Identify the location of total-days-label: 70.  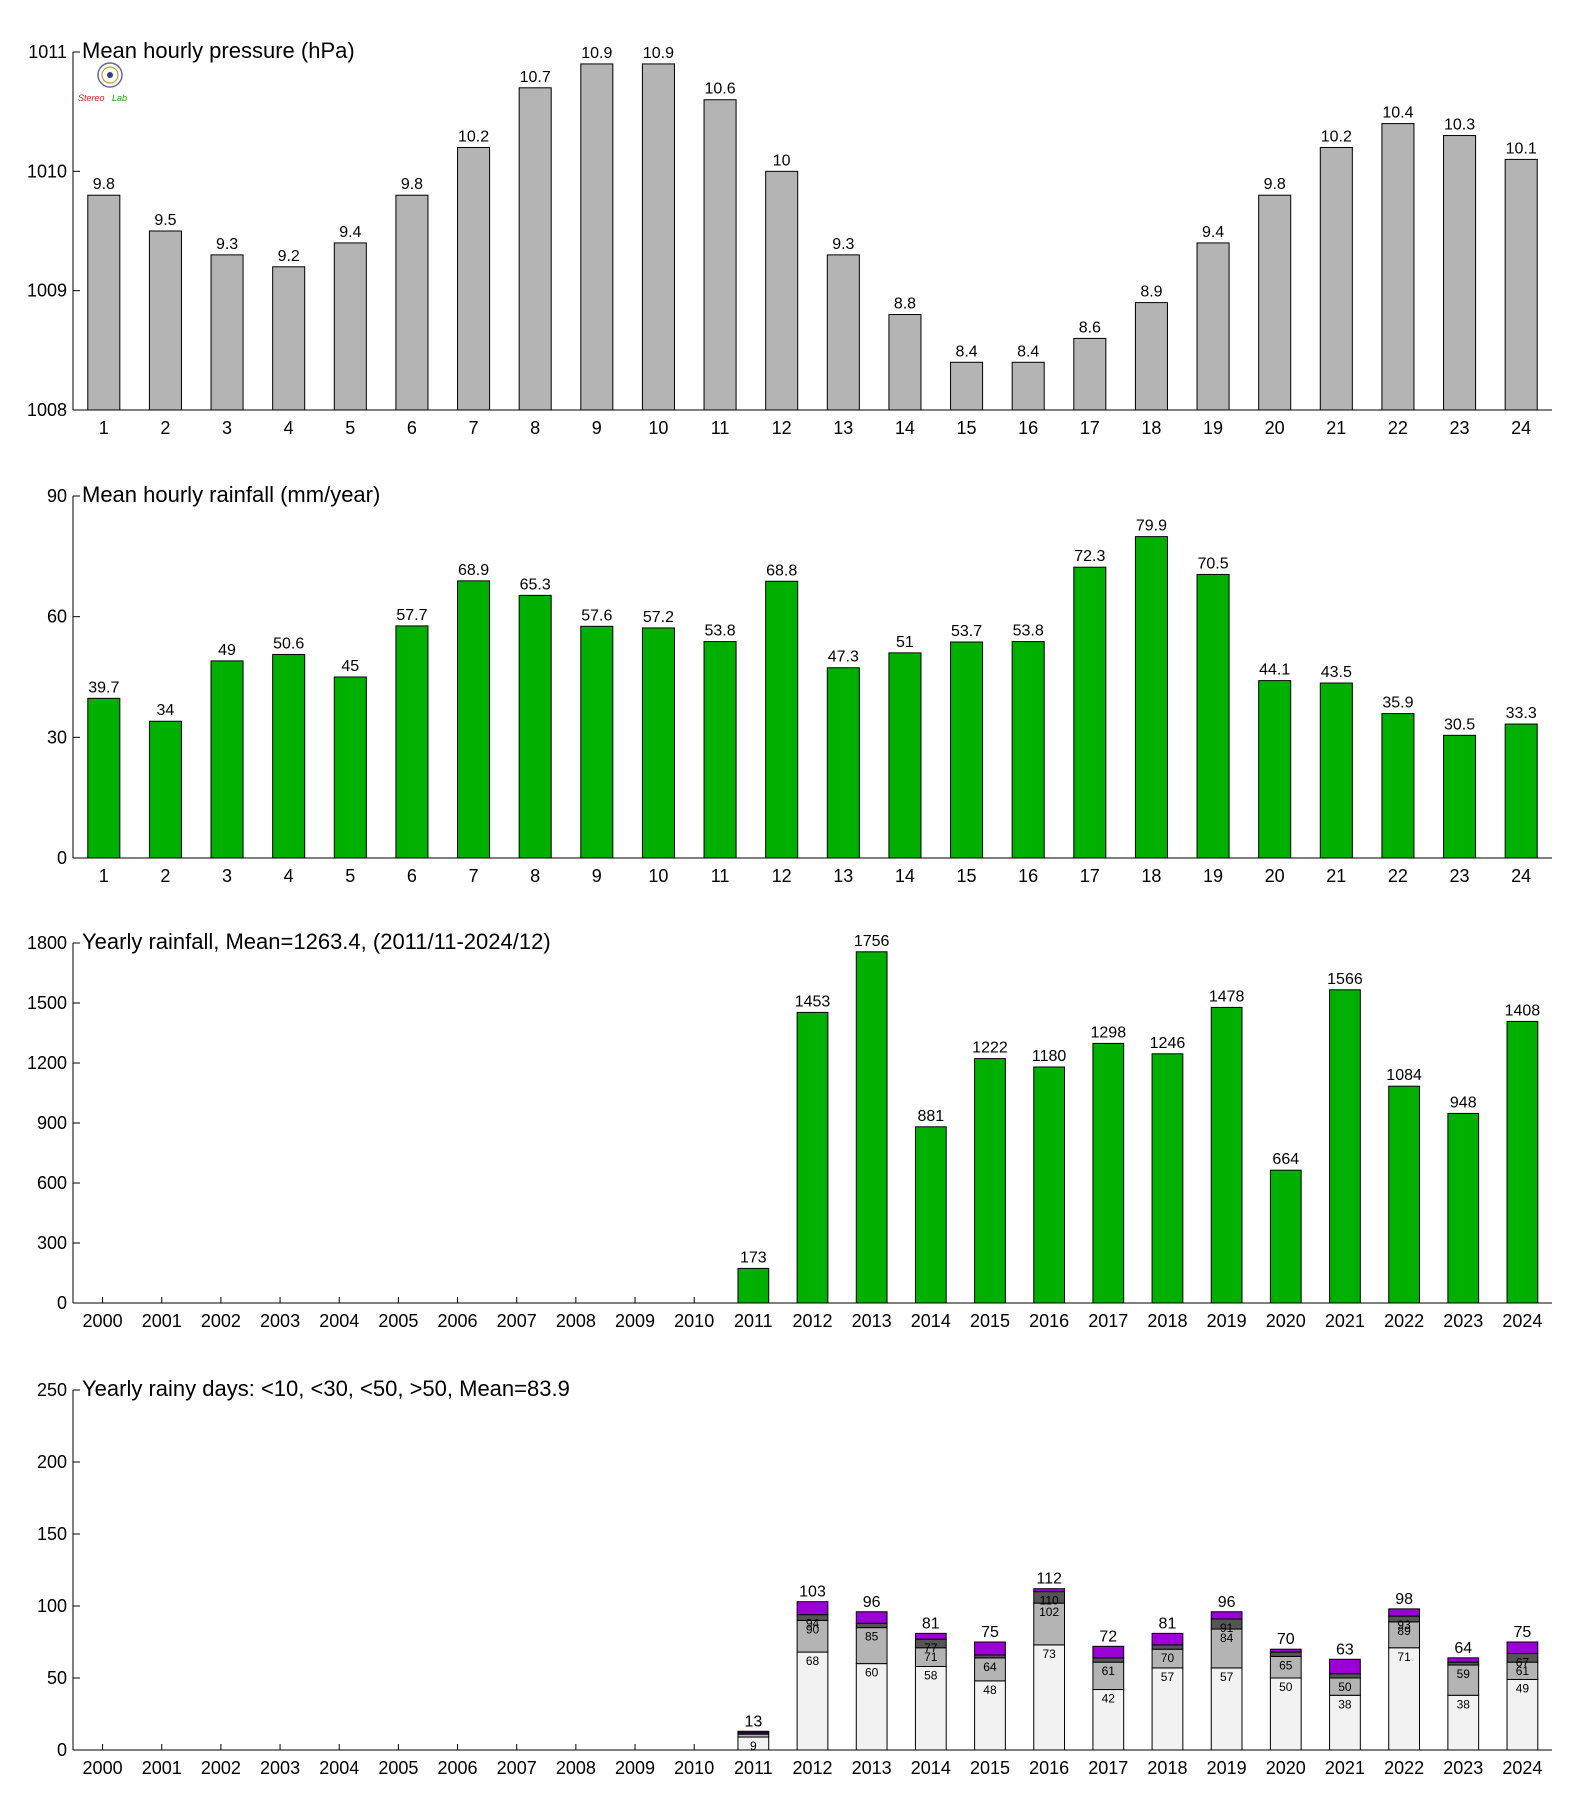
(1286, 1639).